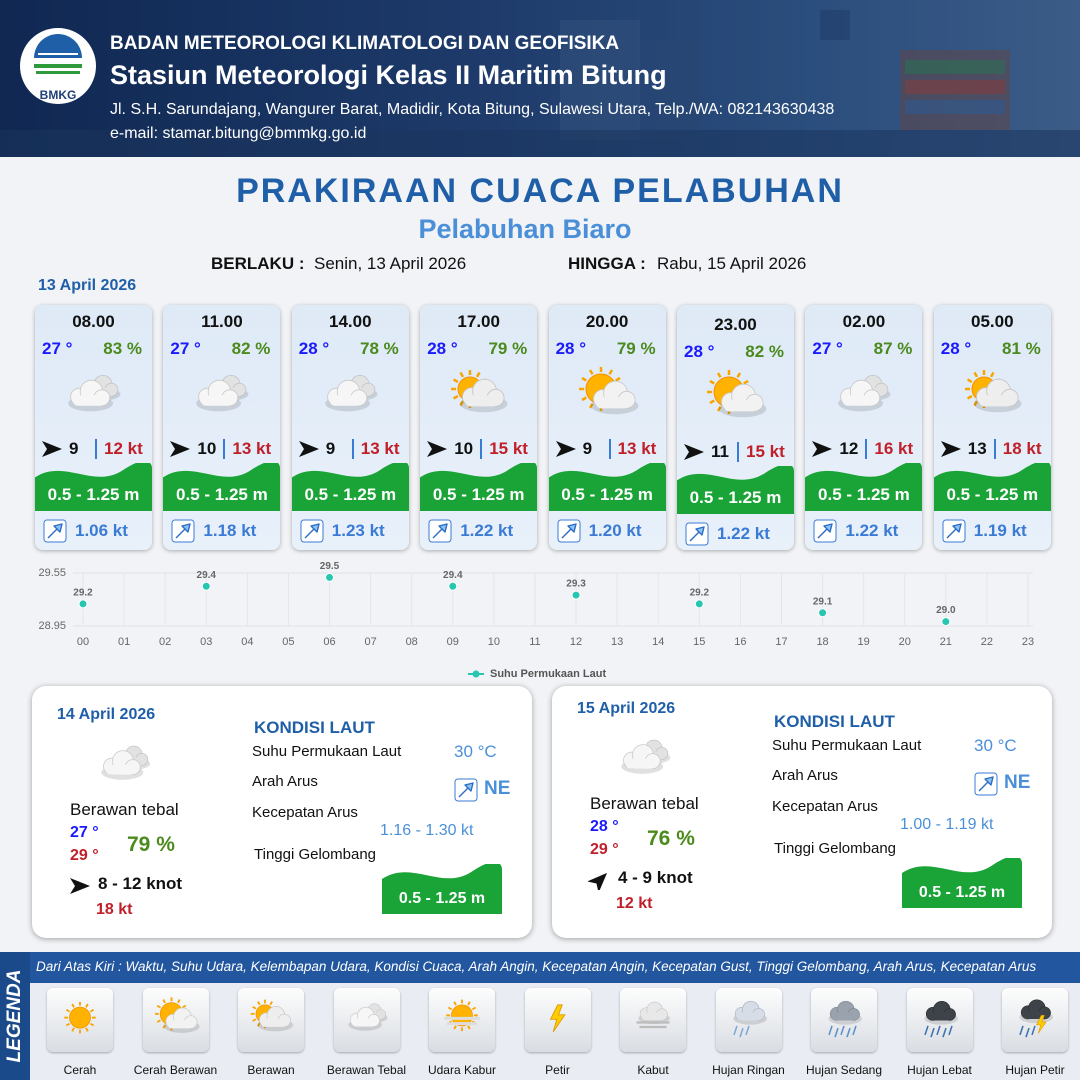 The width and height of the screenshot is (1080, 1080). I want to click on temperature: 28 °, so click(571, 348).